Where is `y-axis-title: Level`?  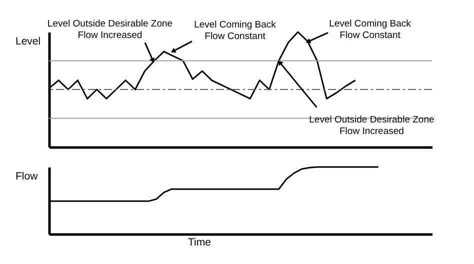
y-axis-title: Level is located at coordinates (28, 42).